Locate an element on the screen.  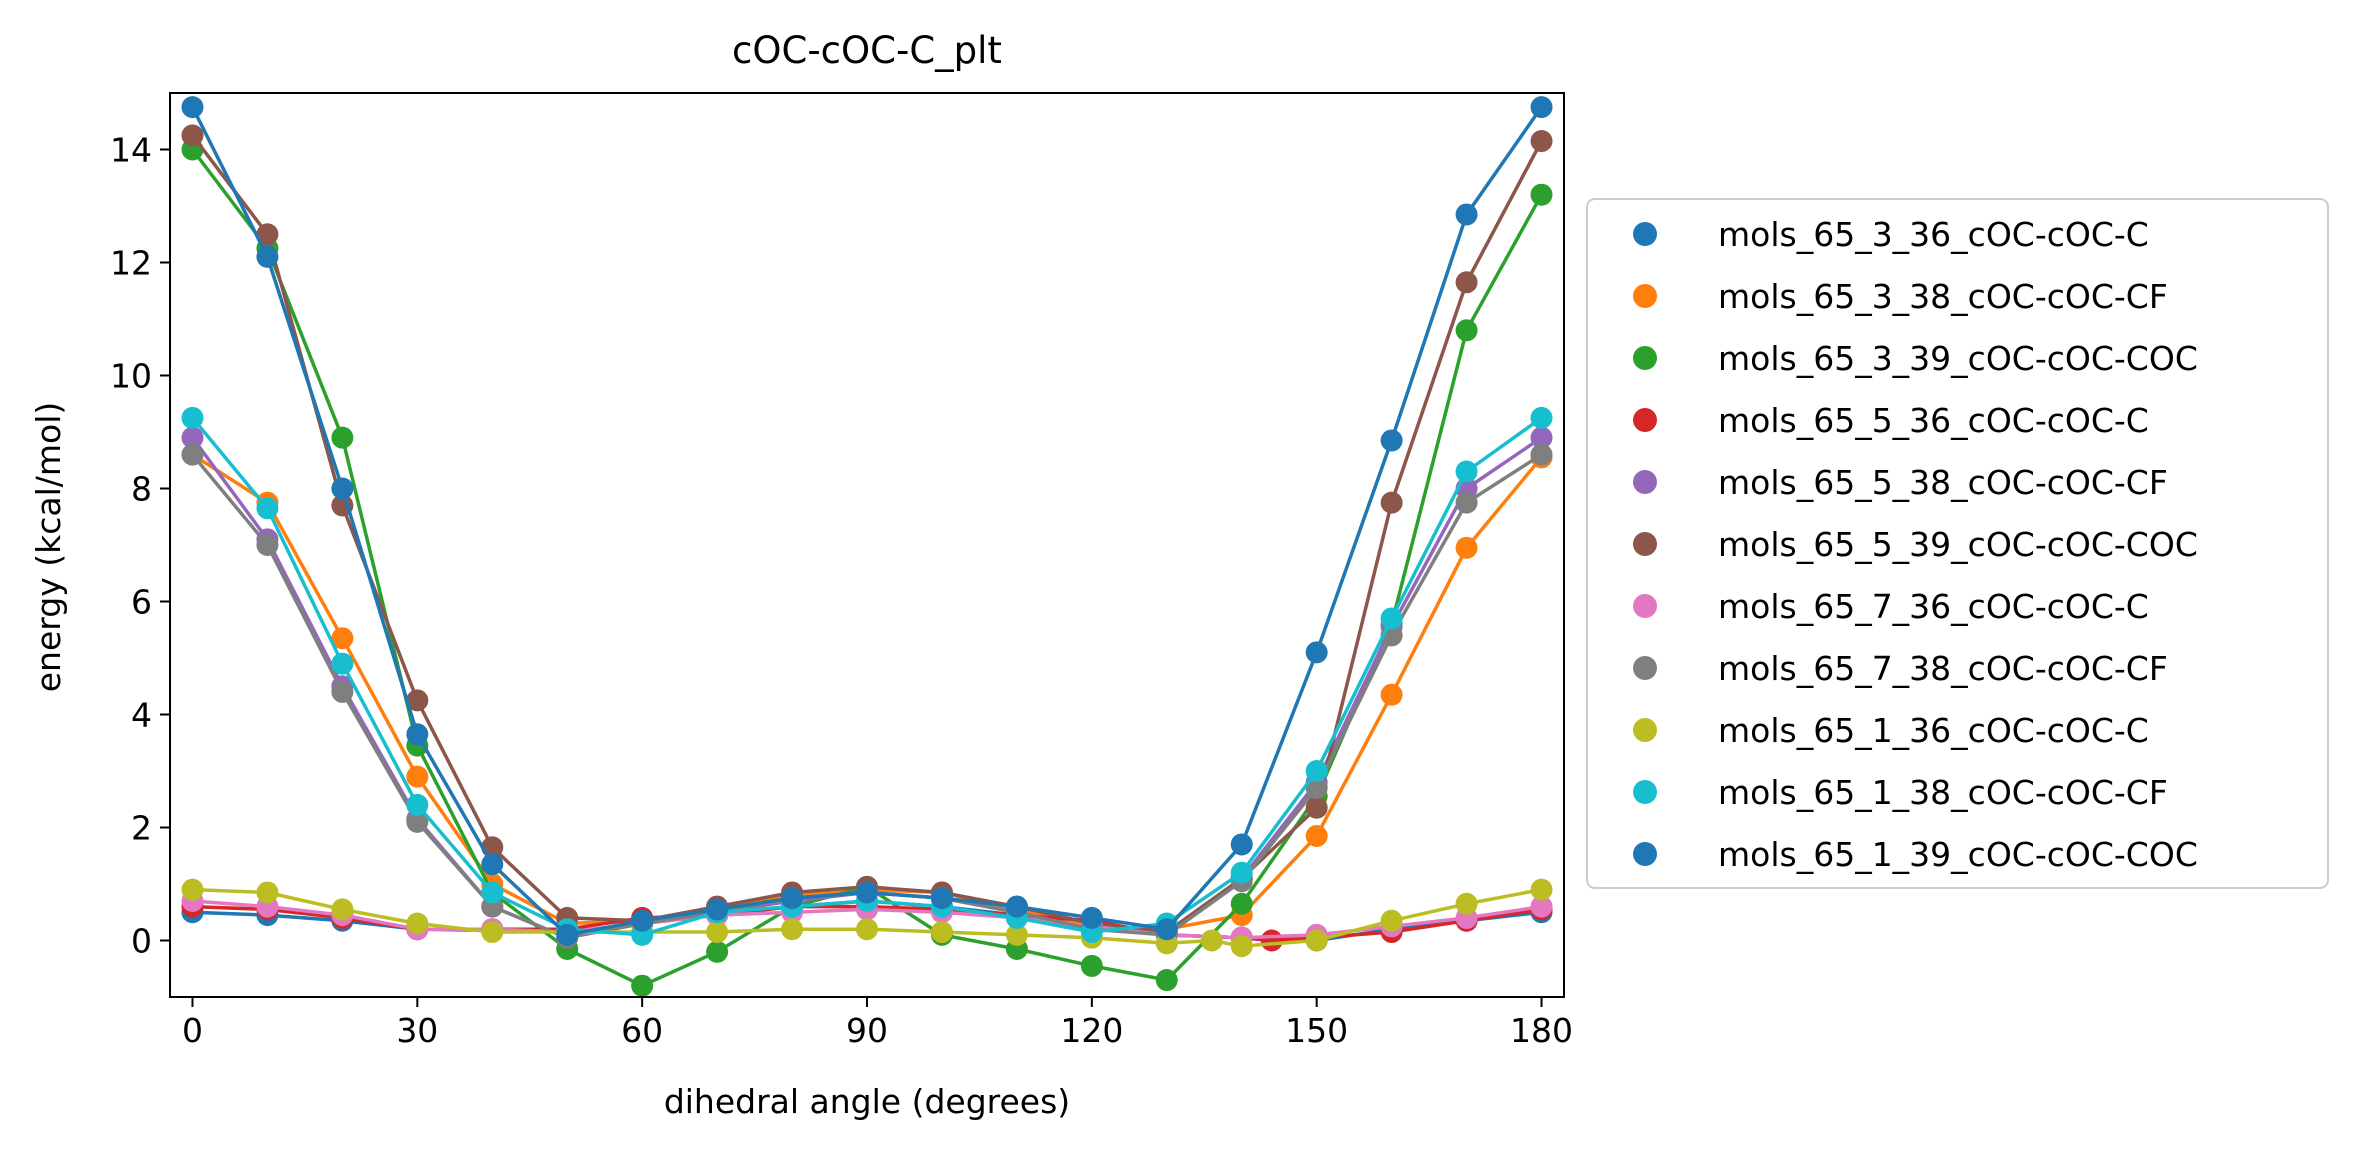
legend-label: mols_65_1_36_cOC-cOC-C is located at coordinates (1933, 730).